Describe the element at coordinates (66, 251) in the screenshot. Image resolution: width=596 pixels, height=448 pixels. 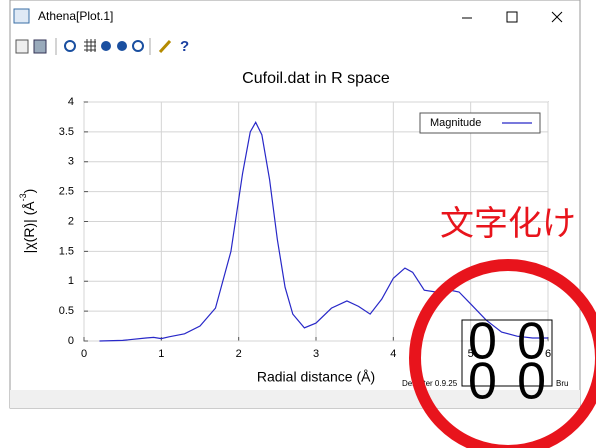
I see `y-tick-label: 1.5` at that location.